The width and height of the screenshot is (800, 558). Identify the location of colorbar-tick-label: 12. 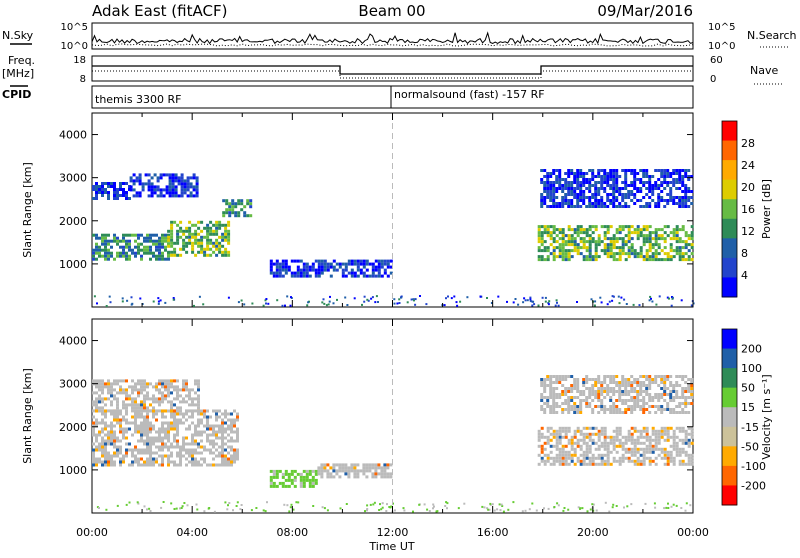
(748, 231).